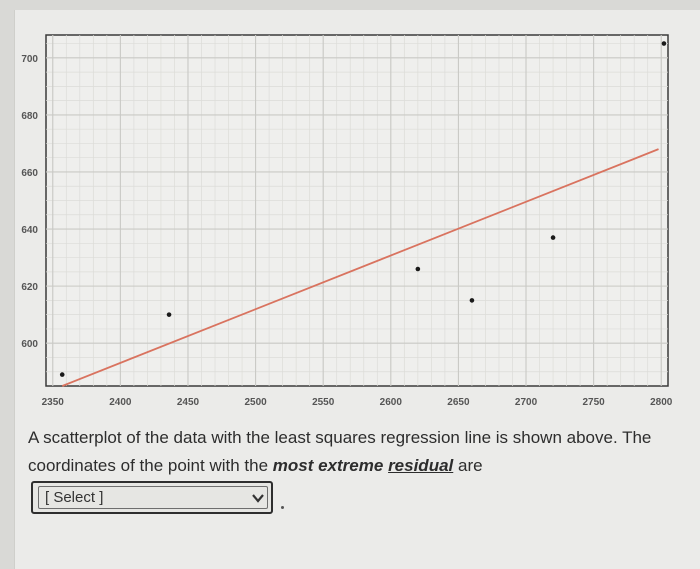 The height and width of the screenshot is (569, 700). Describe the element at coordinates (29, 287) in the screenshot. I see `y-tick-label: 620` at that location.